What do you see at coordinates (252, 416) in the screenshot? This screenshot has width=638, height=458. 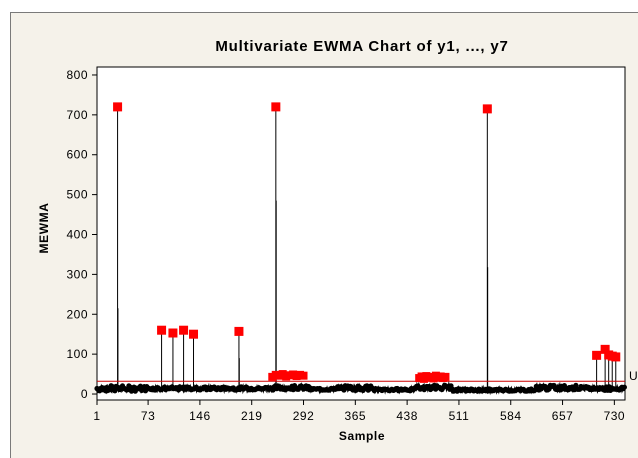 I see `x-tick-label: 219` at bounding box center [252, 416].